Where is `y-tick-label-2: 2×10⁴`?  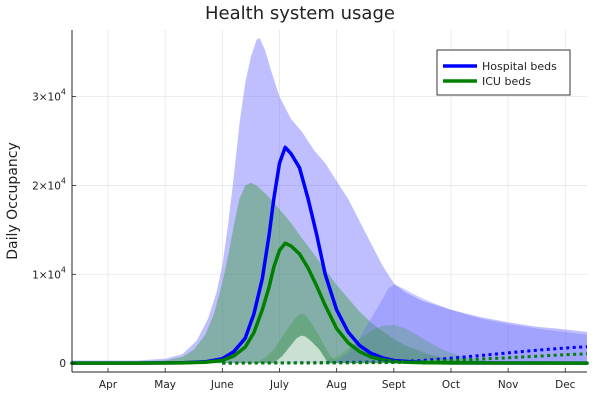
y-tick-label-2: 2×10⁴ is located at coordinates (49, 184).